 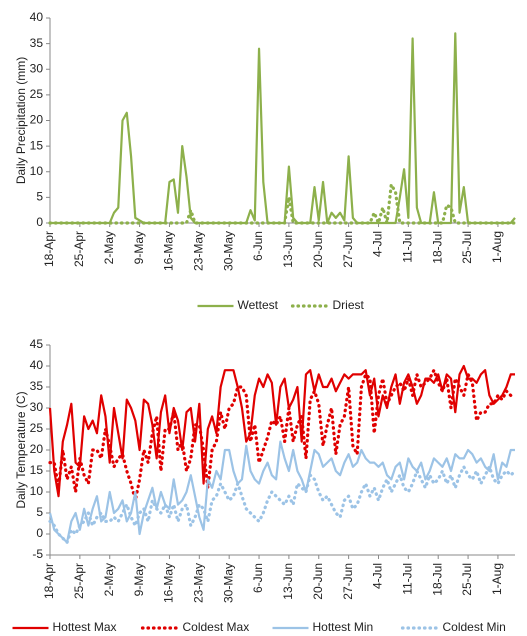 I want to click on y-axis-label: Daily Precipitation (mm), so click(x=21, y=120).